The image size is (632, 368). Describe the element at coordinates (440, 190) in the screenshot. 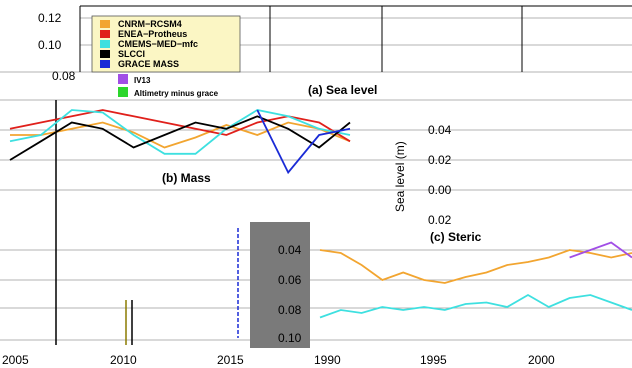

I see `y-tick-right-2: 0.00` at that location.